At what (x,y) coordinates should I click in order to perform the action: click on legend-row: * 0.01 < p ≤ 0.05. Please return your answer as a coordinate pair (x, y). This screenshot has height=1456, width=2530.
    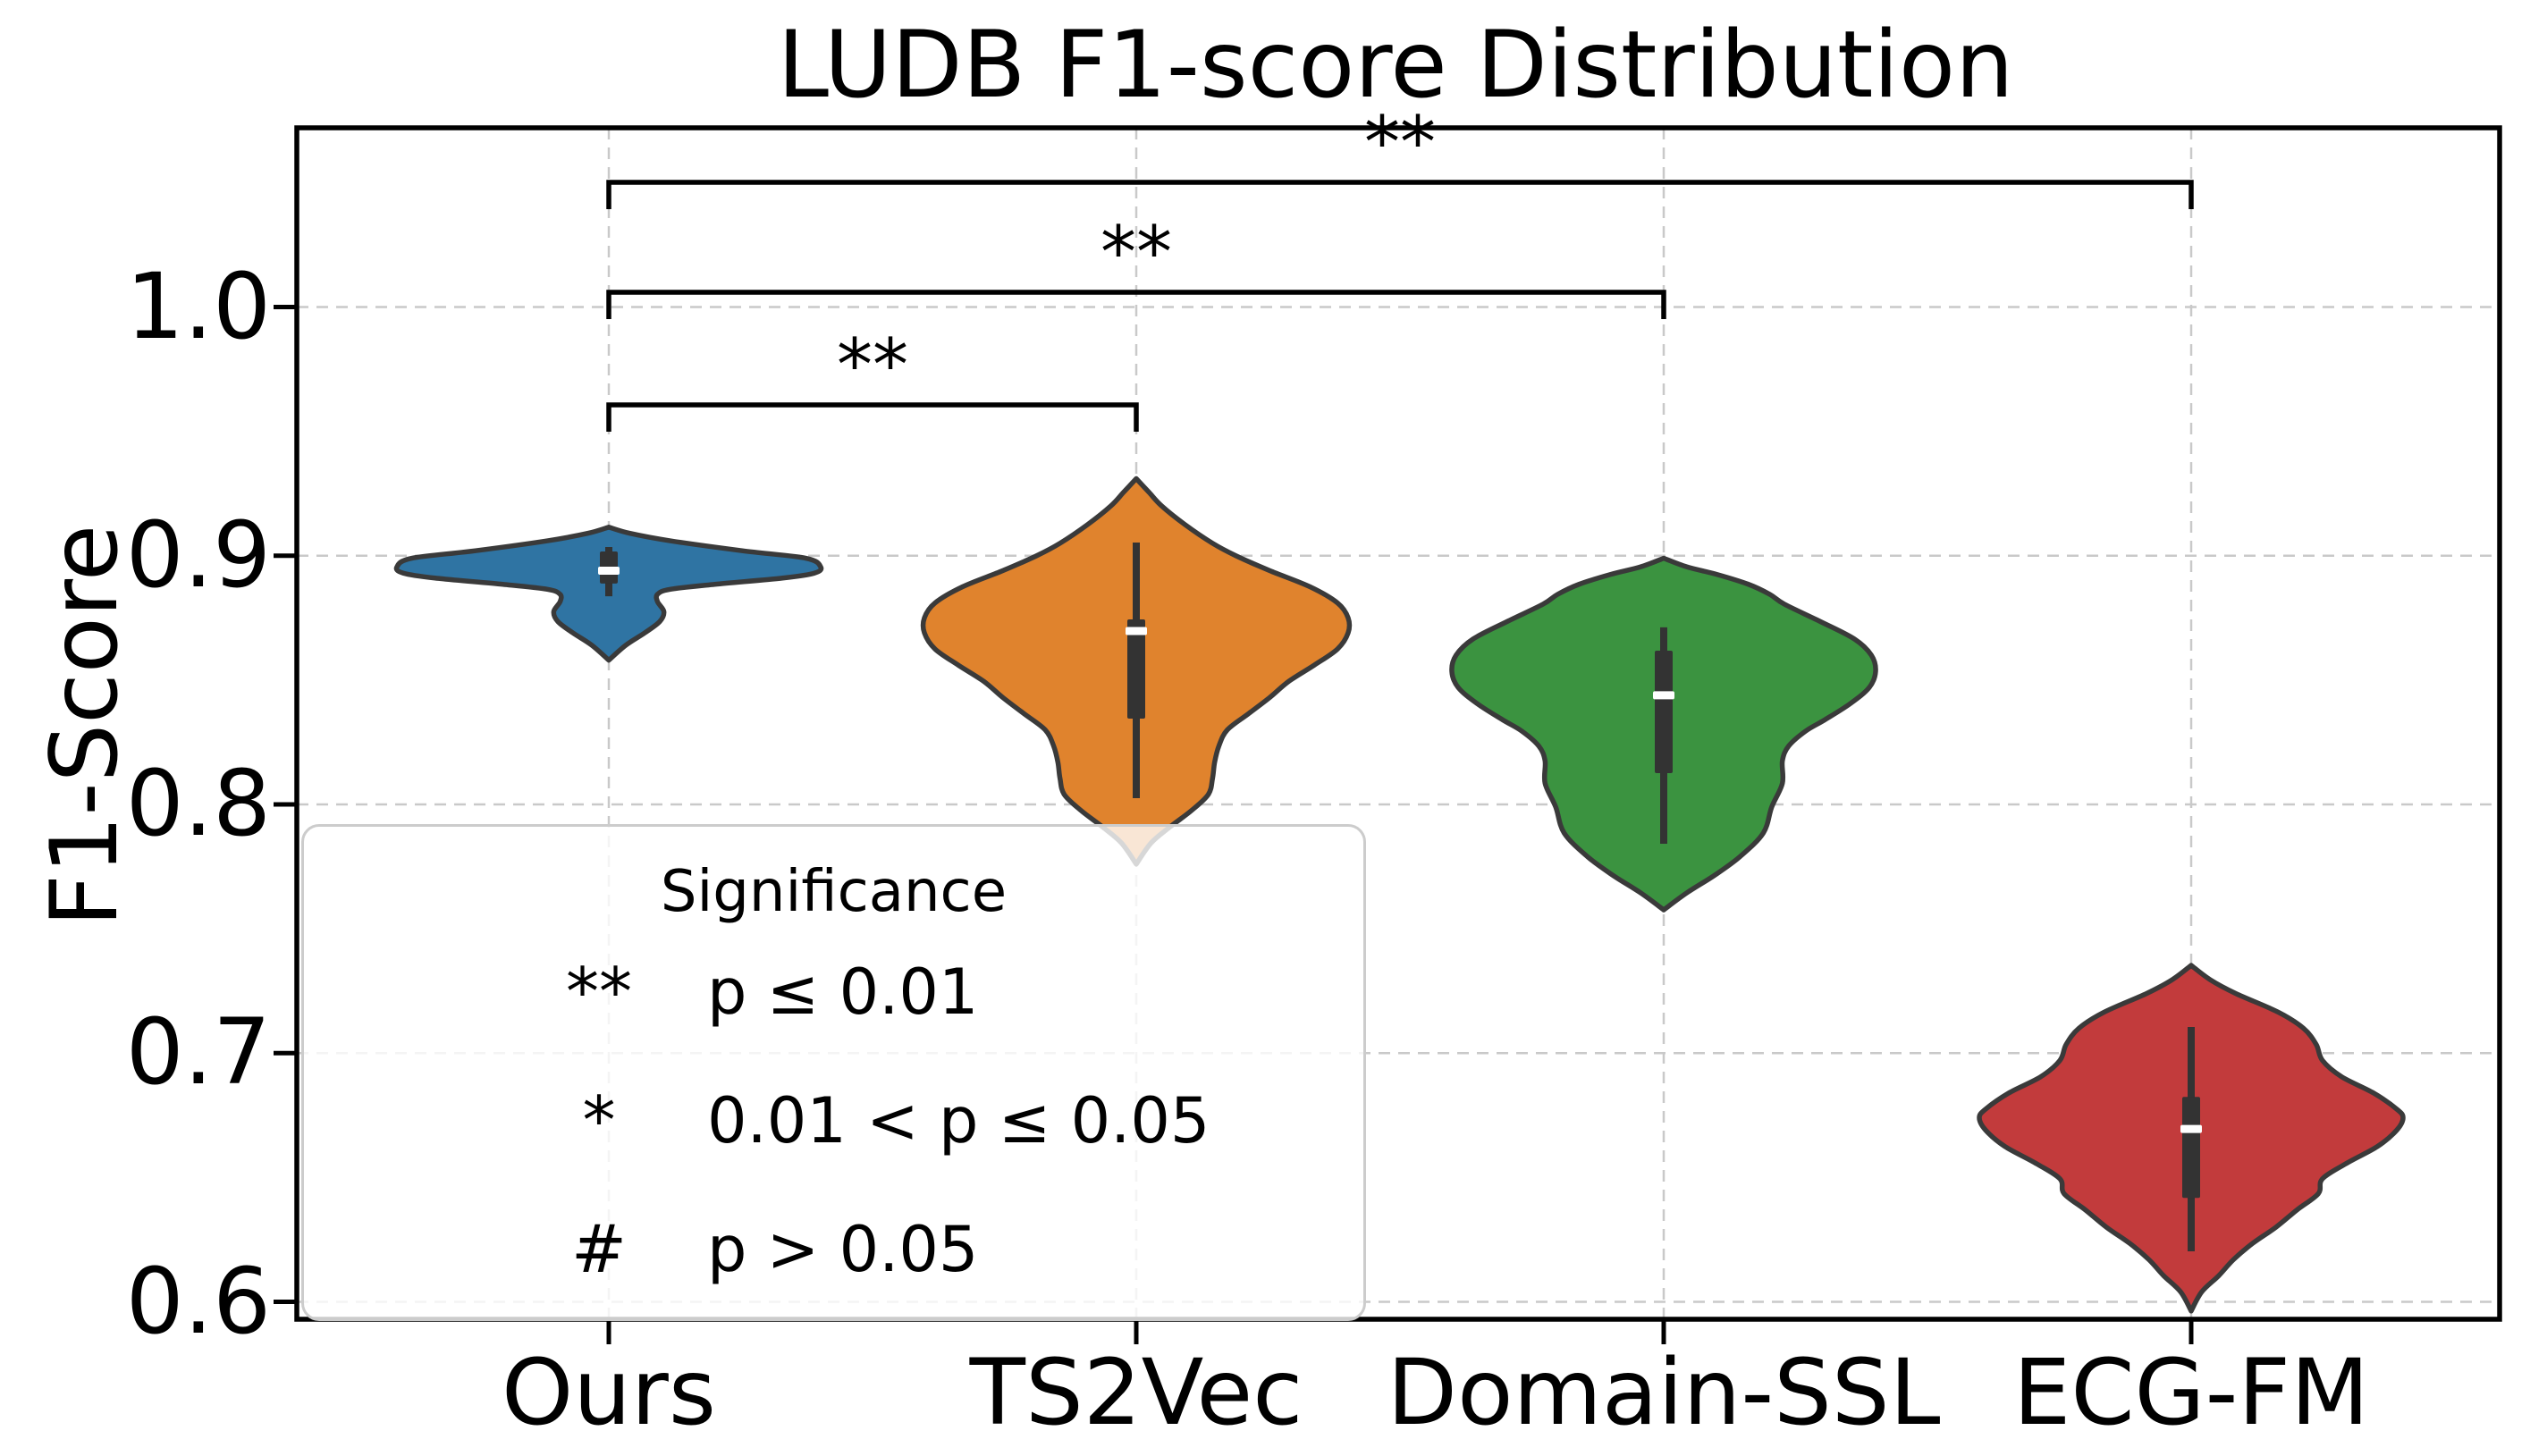
    Looking at the image, I should click on (833, 1121).